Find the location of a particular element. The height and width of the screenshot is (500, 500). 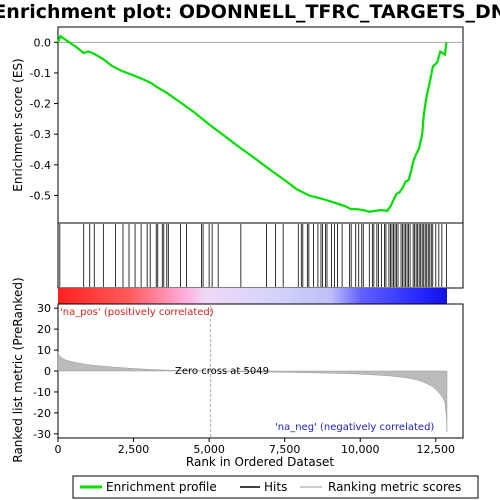

metric-y-tick-label: -10 is located at coordinates (42, 392).